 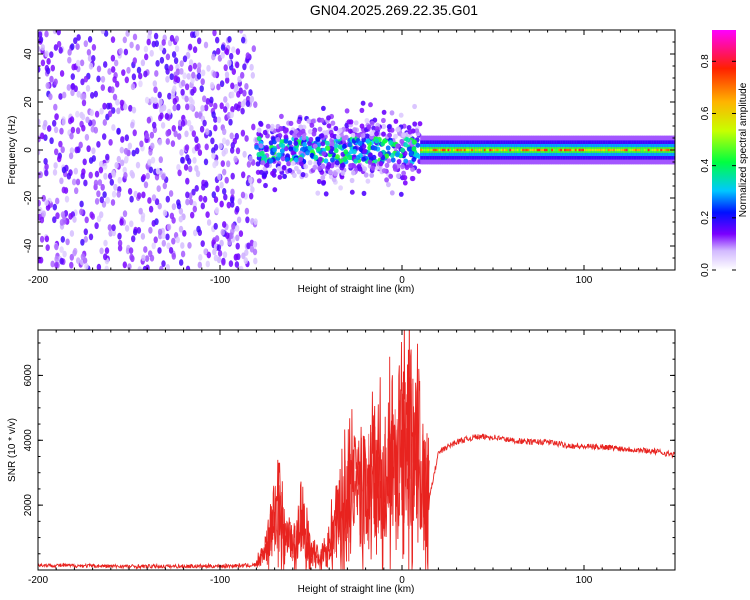 What do you see at coordinates (705, 217) in the screenshot?
I see `colorbar-tick-label: 0.2` at bounding box center [705, 217].